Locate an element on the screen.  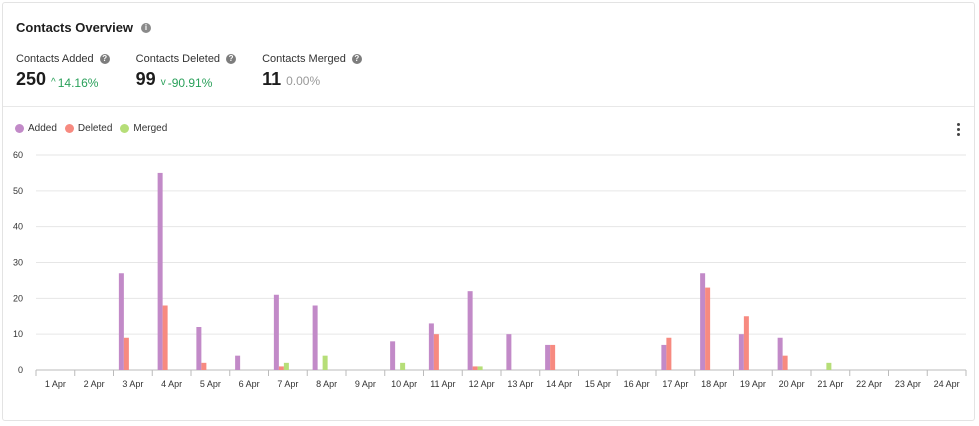
y-tick-label: 20 is located at coordinates (18, 298).